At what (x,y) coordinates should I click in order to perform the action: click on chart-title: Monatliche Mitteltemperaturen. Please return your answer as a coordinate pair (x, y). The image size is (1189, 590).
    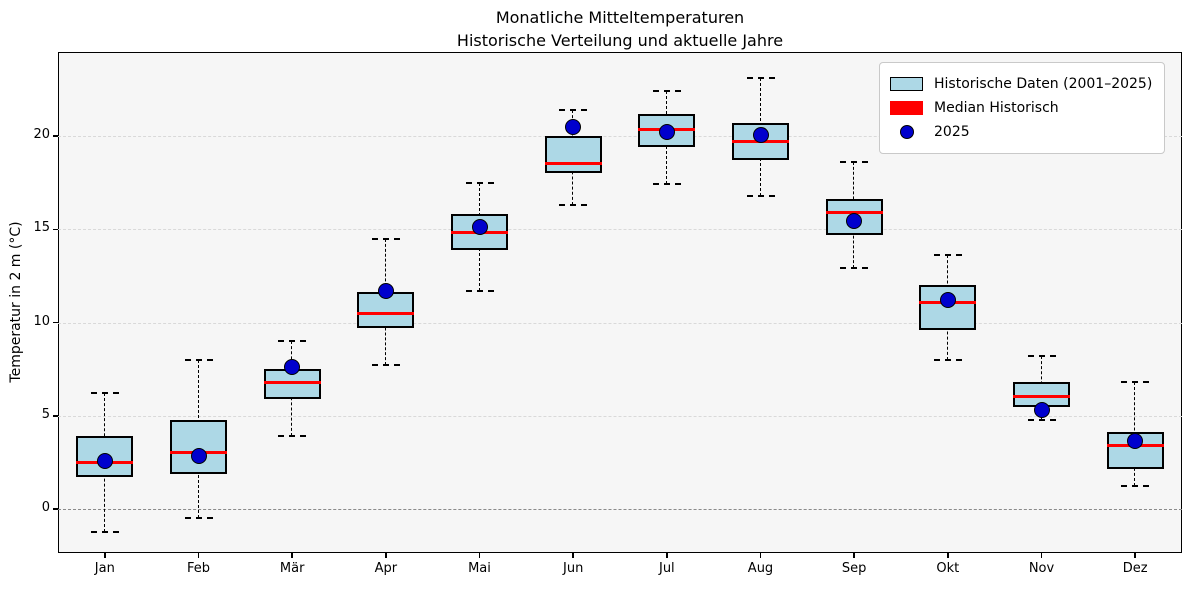
    Looking at the image, I should click on (620, 17).